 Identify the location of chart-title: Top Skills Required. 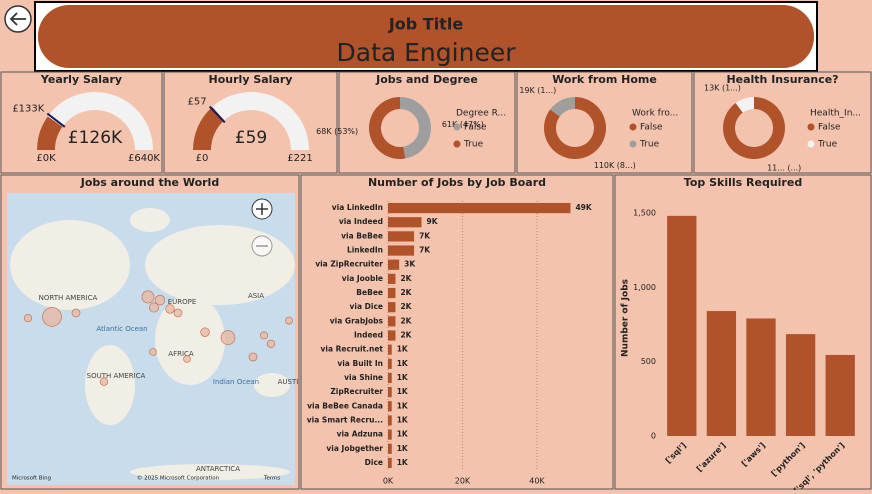
(743, 182).